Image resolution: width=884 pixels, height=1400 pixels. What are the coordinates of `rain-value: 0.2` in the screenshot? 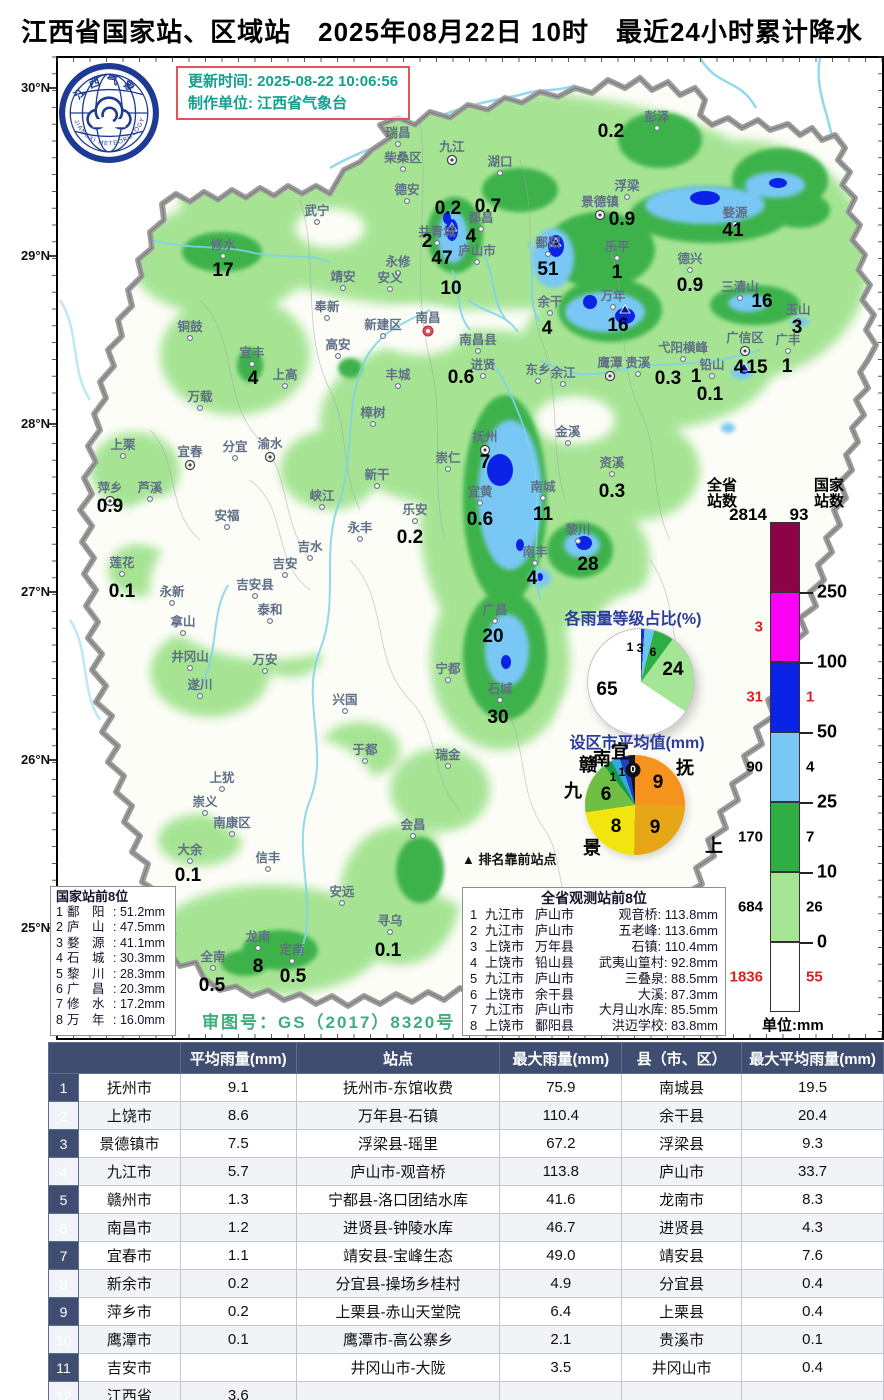 It's located at (448, 208).